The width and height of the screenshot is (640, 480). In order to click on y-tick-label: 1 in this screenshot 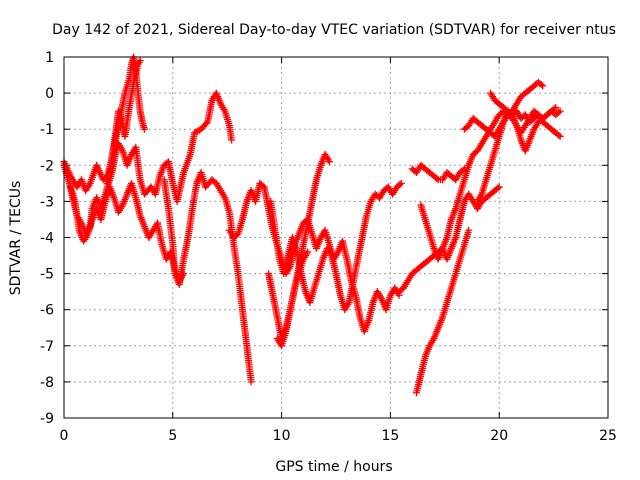, I will do `click(49, 58)`.